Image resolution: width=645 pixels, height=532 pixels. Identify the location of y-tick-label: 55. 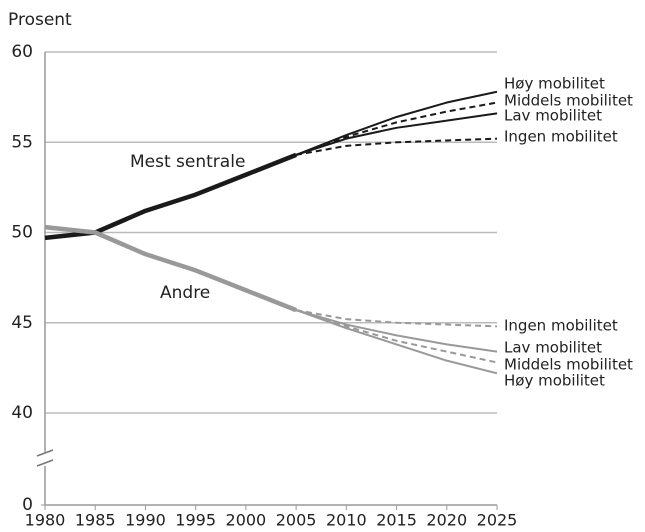
(22, 142).